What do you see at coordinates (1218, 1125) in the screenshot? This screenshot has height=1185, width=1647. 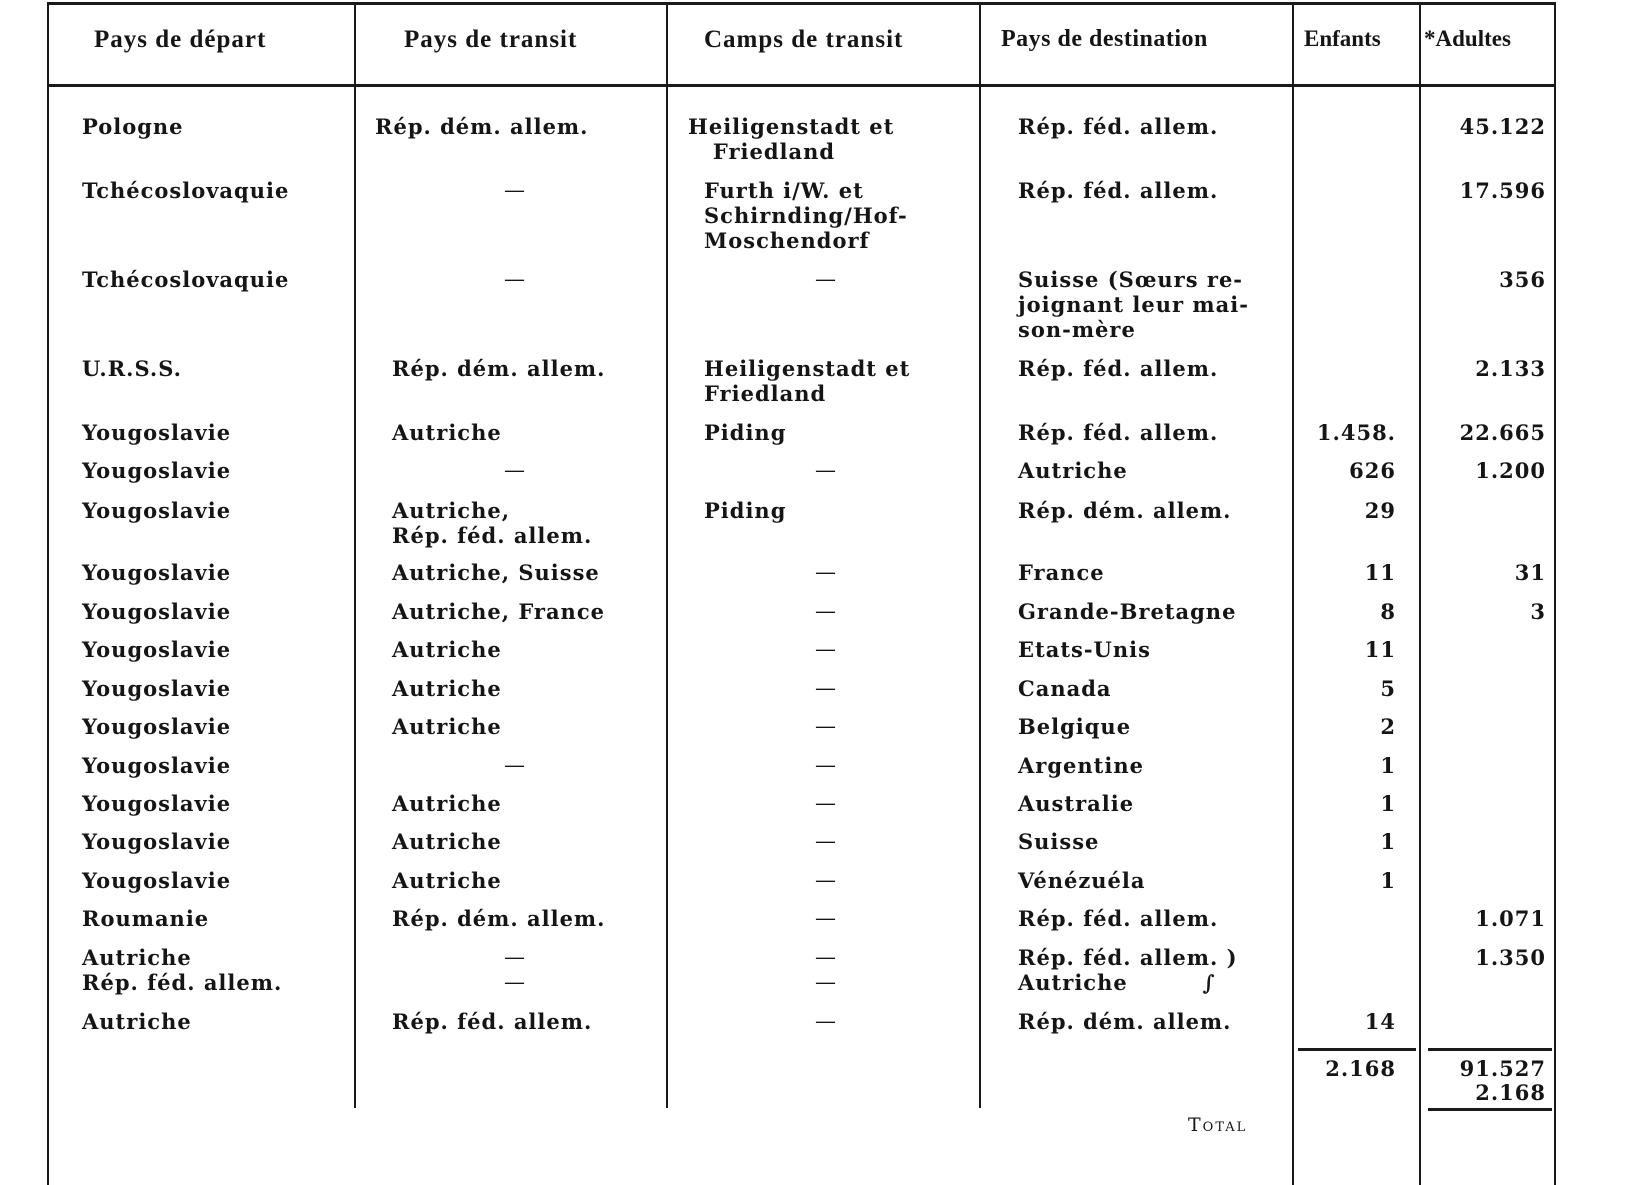 I see `total-label: Total` at bounding box center [1218, 1125].